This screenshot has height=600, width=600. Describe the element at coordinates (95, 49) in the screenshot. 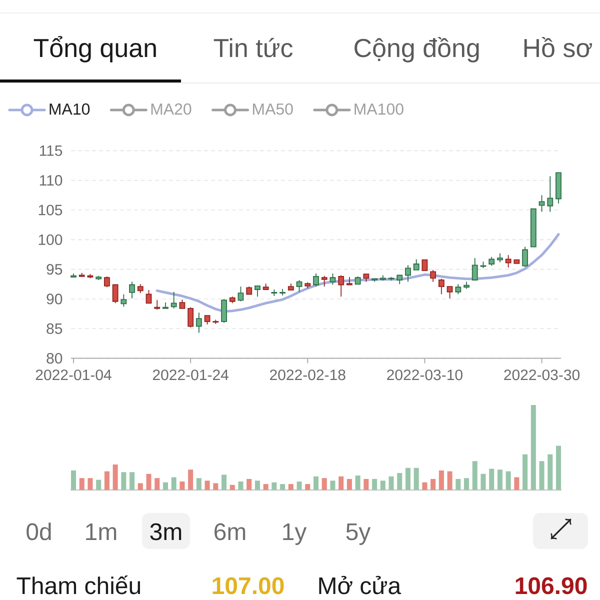

I see `text: Tổng quan` at that location.